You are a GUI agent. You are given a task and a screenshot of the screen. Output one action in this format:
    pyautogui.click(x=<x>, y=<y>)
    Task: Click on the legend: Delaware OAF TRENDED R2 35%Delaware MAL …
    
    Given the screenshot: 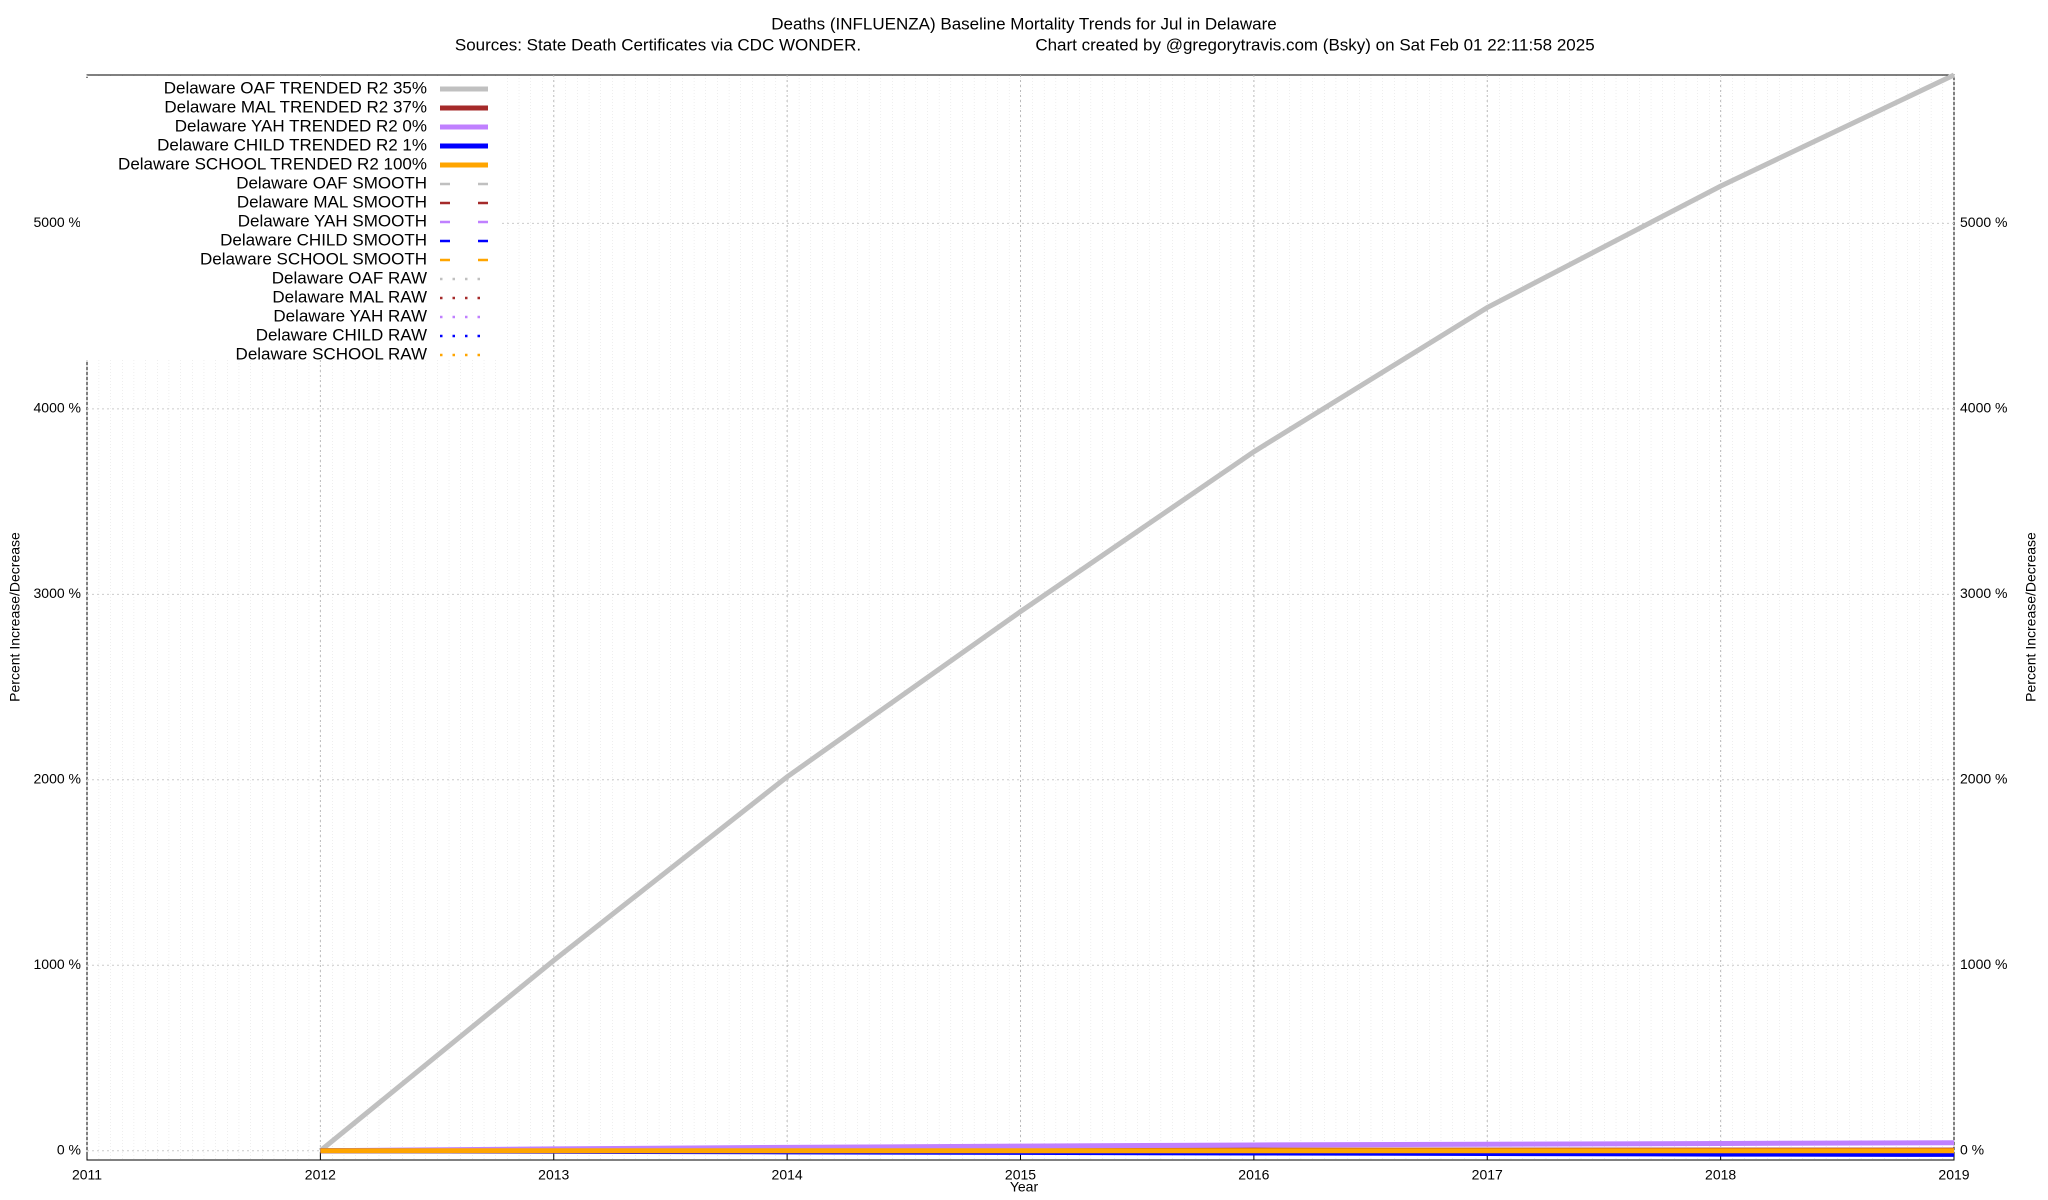 What is the action you would take?
    pyautogui.click(x=290, y=220)
    